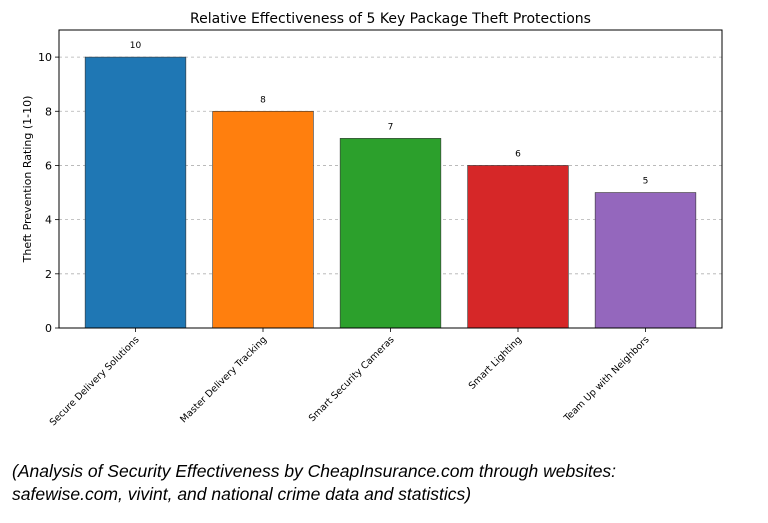 This screenshot has width=768, height=523. I want to click on x-tick-label: Smart Lighting, so click(495, 362).